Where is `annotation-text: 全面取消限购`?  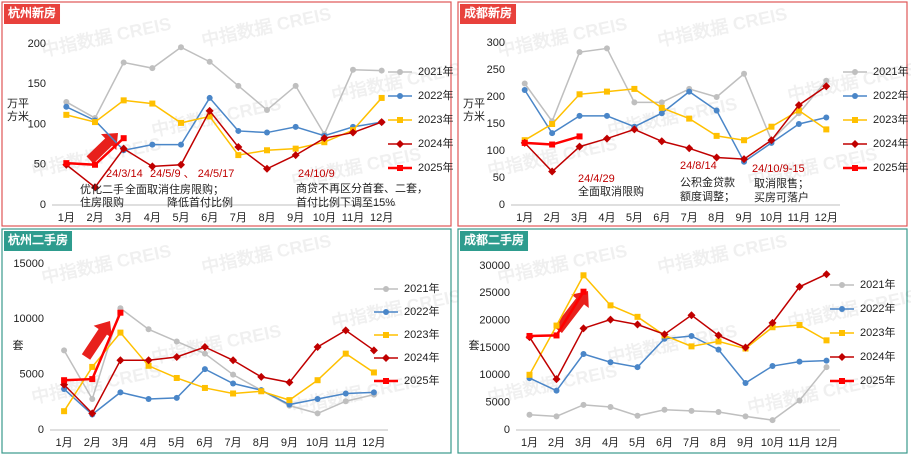 annotation-text: 全面取消限购 is located at coordinates (611, 191).